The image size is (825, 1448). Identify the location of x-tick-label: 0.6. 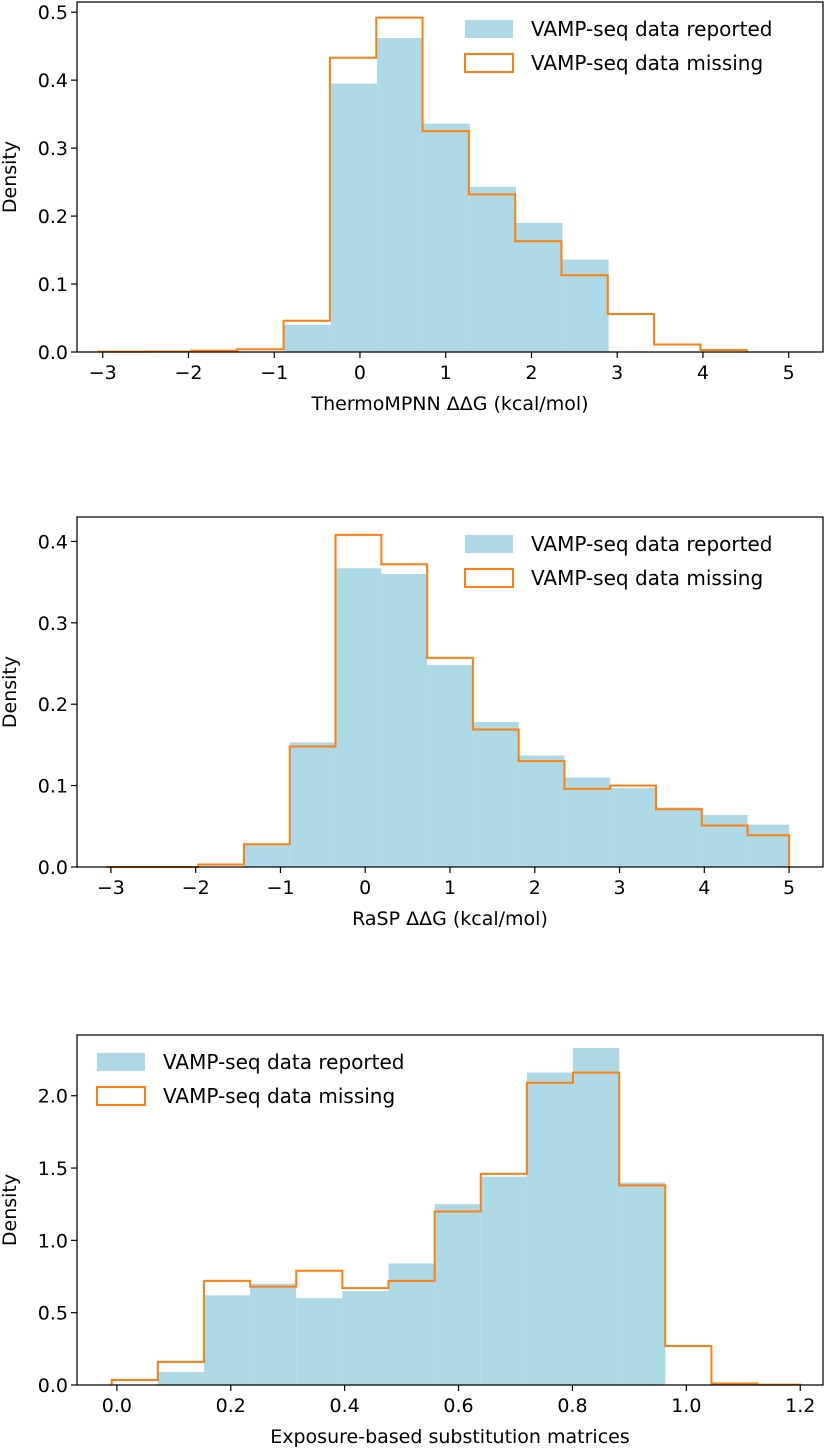
(458, 1406).